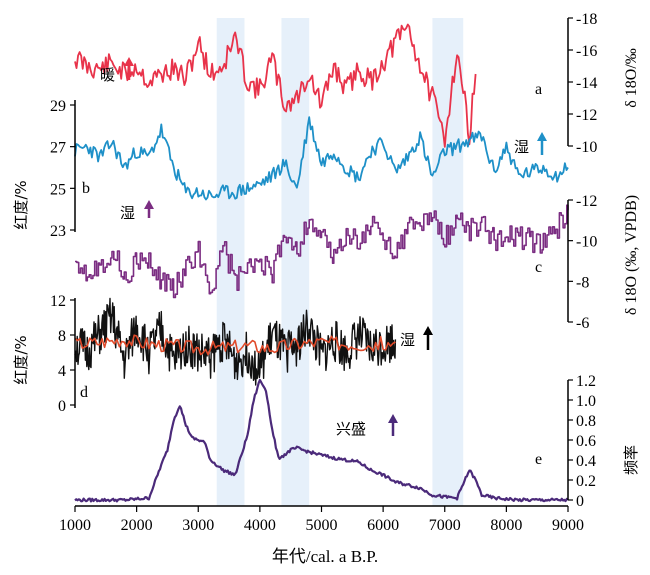 This screenshot has height=575, width=650. Describe the element at coordinates (586, 481) in the screenshot. I see `right-axis-e-tick-label-0.2: 0.2` at that location.